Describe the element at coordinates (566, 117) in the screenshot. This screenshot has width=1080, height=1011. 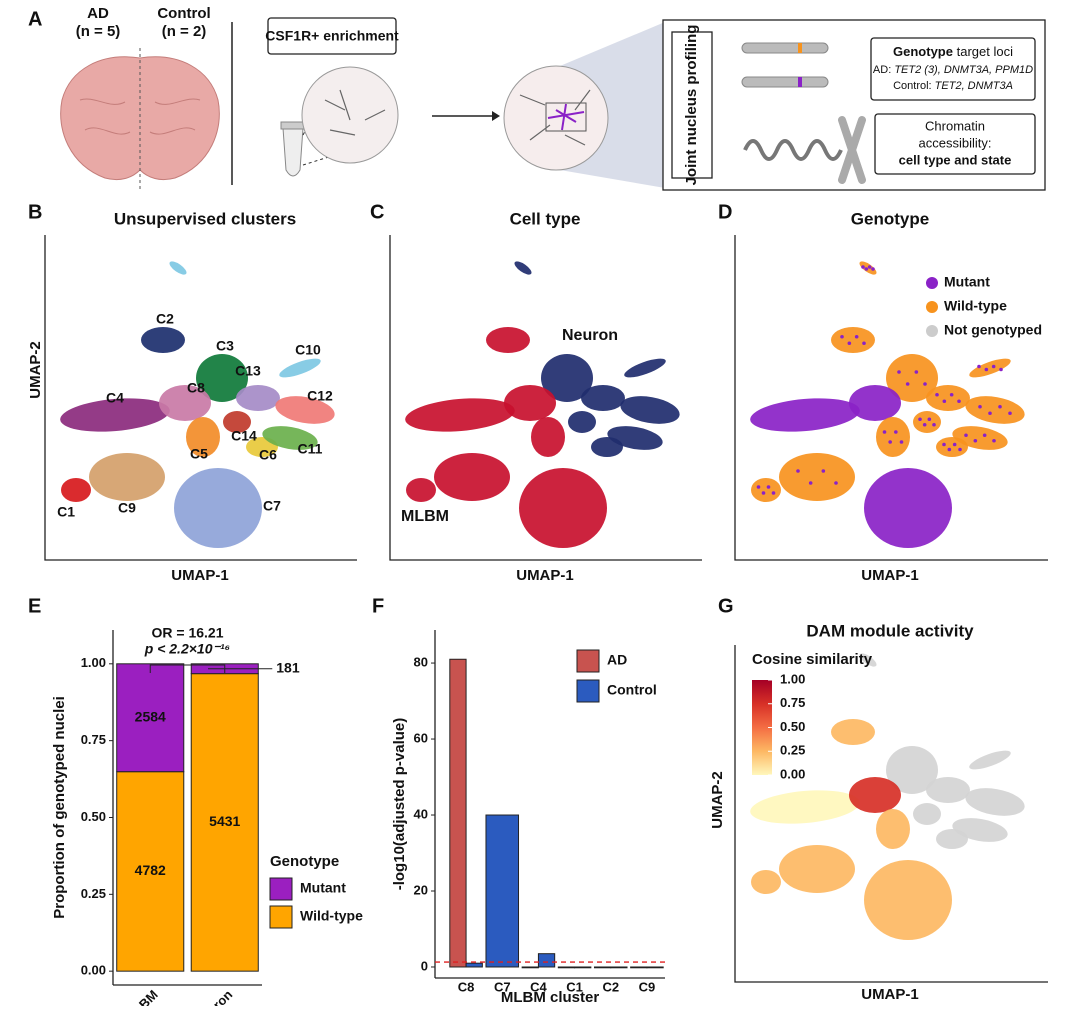
I see `nucleus-box` at that location.